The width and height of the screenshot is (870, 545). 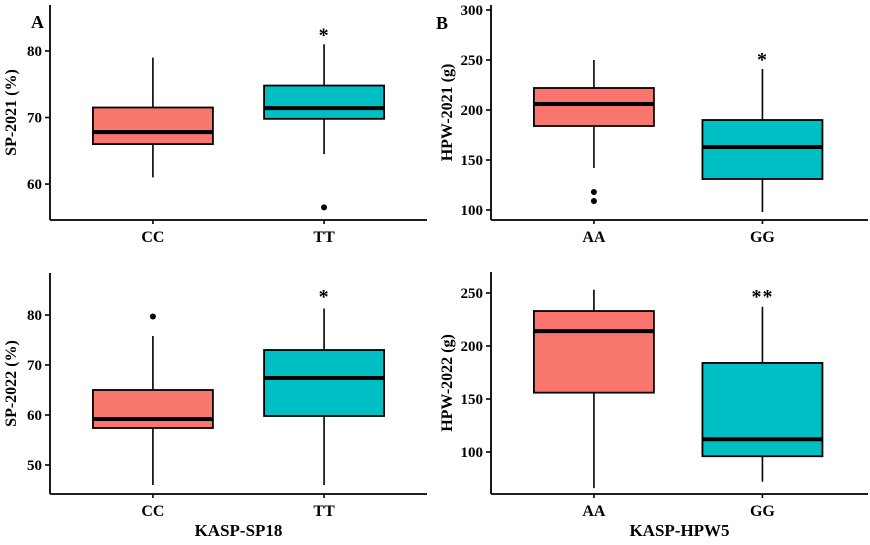 What do you see at coordinates (34, 466) in the screenshot?
I see `y-tick-label: 50` at bounding box center [34, 466].